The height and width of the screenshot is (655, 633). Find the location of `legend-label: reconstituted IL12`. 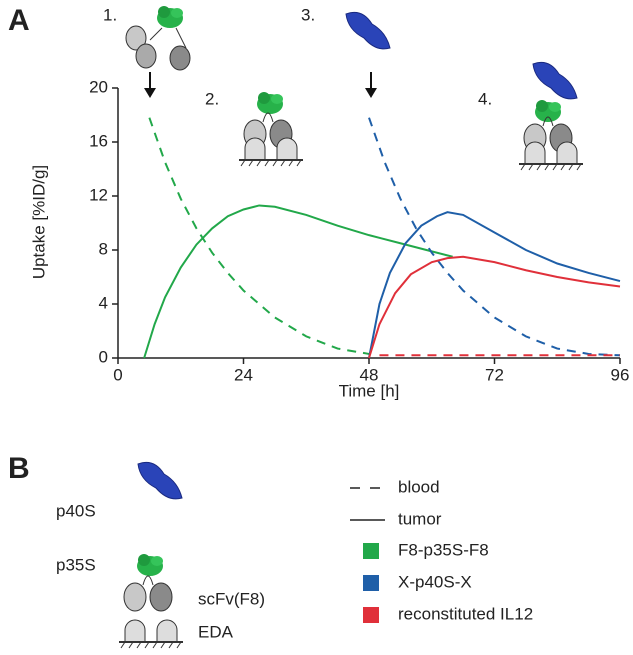

legend-label: reconstituted IL12 is located at coordinates (465, 613).